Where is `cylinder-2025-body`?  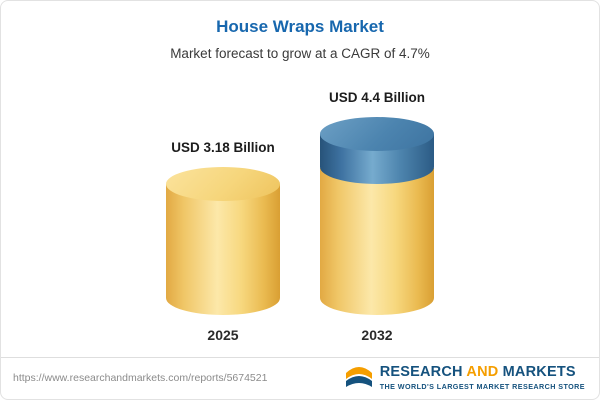
cylinder-2025-body is located at coordinates (223, 249).